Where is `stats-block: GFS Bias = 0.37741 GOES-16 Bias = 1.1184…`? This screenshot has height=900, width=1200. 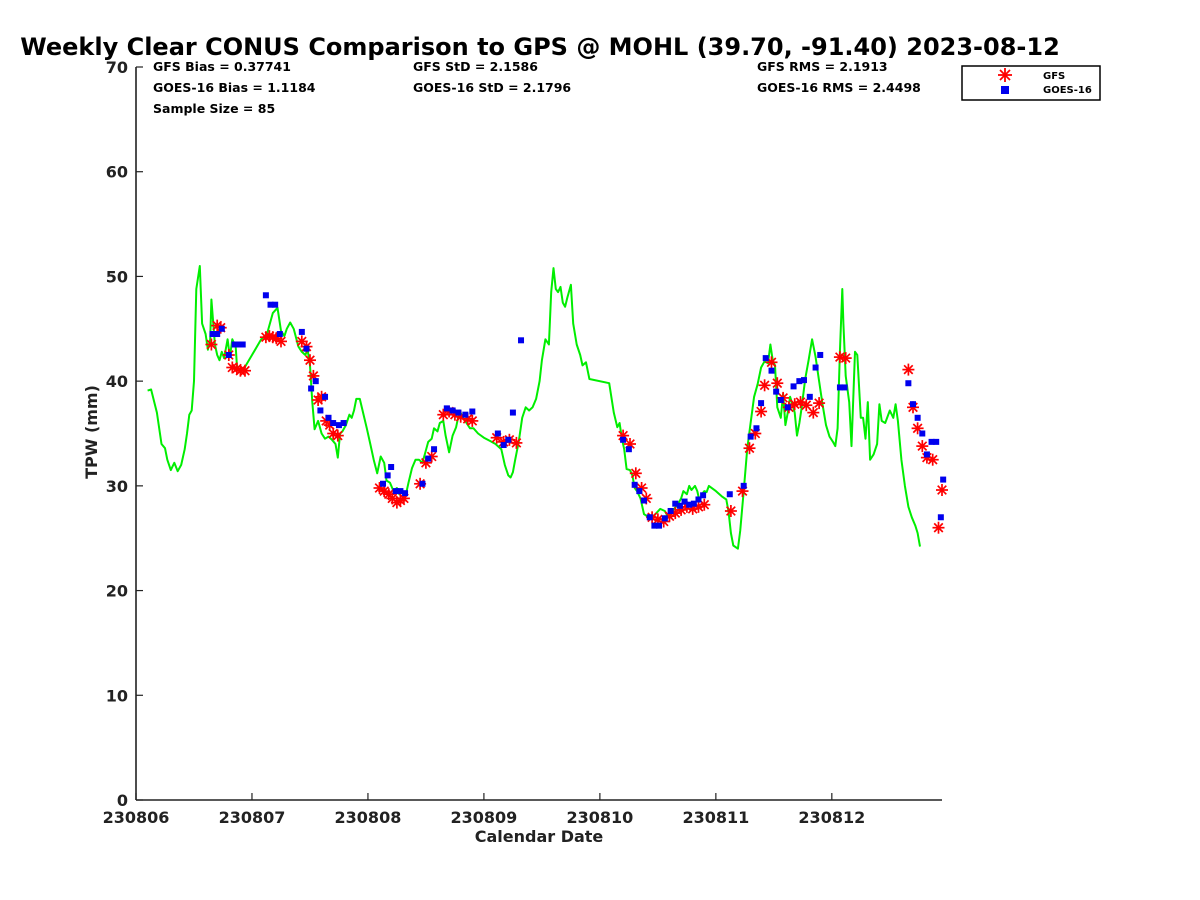 stats-block: GFS Bias = 0.37741 GOES-16 Bias = 1.1184… is located at coordinates (537, 87).